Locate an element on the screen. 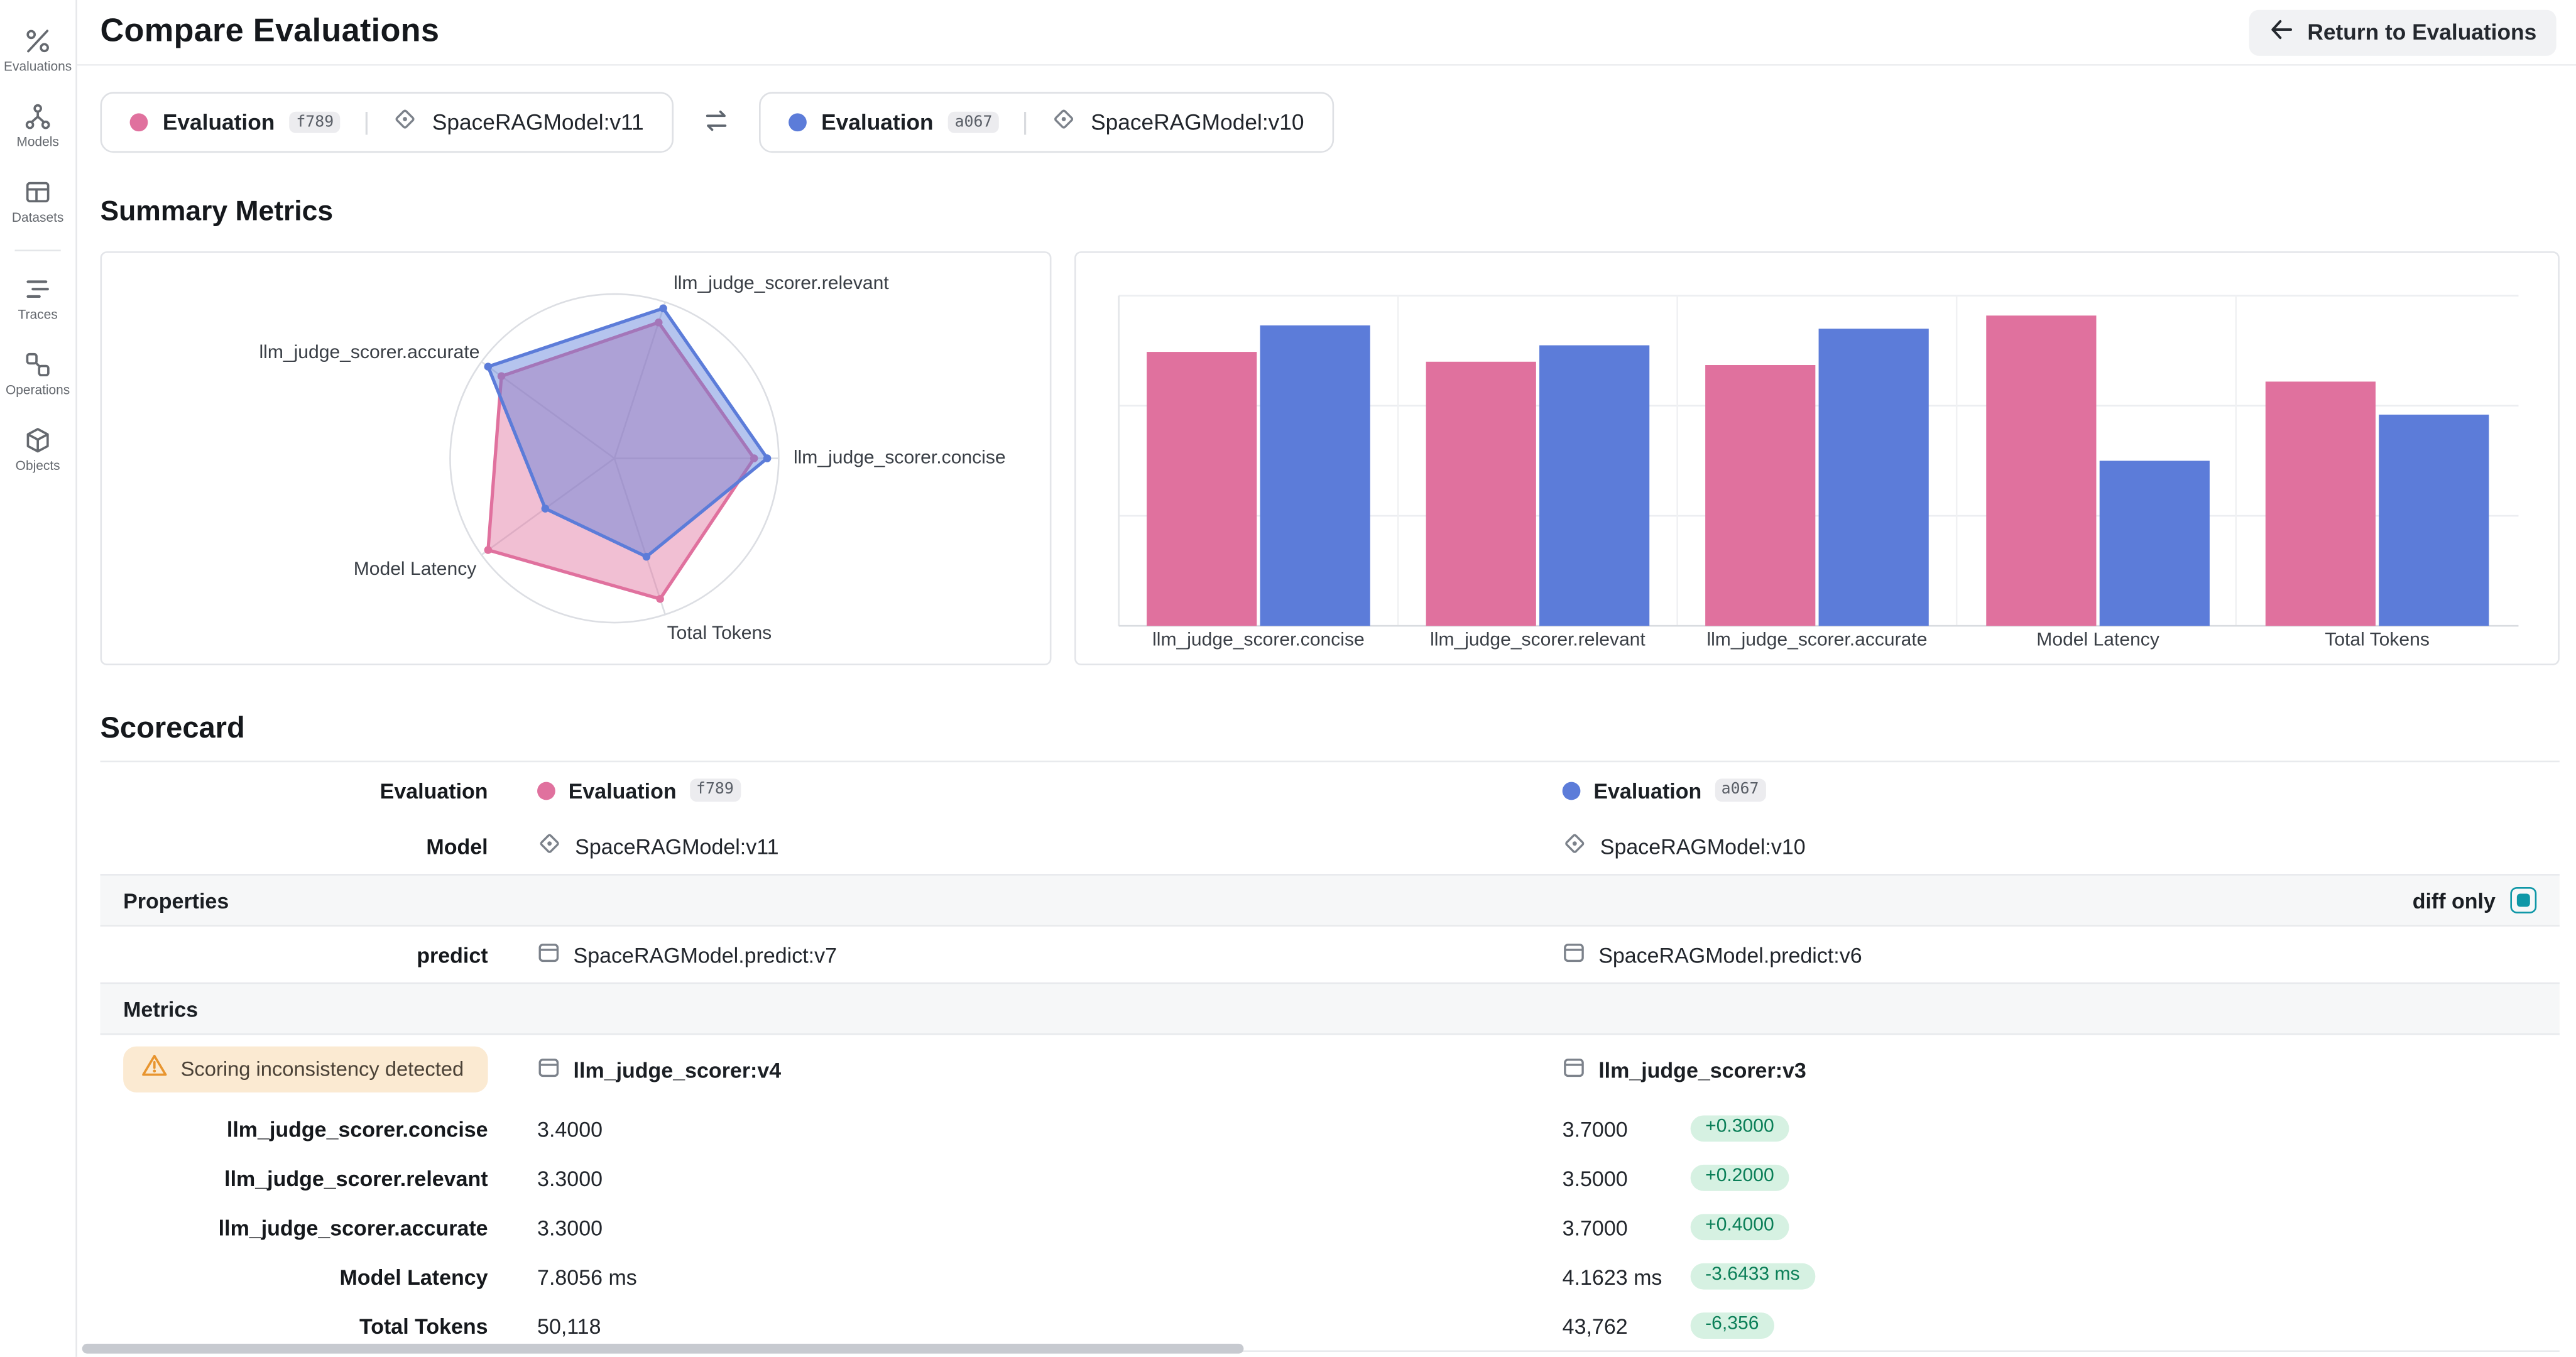 Image resolution: width=2576 pixels, height=1357 pixels. swap-evaluations-button is located at coordinates (716, 122).